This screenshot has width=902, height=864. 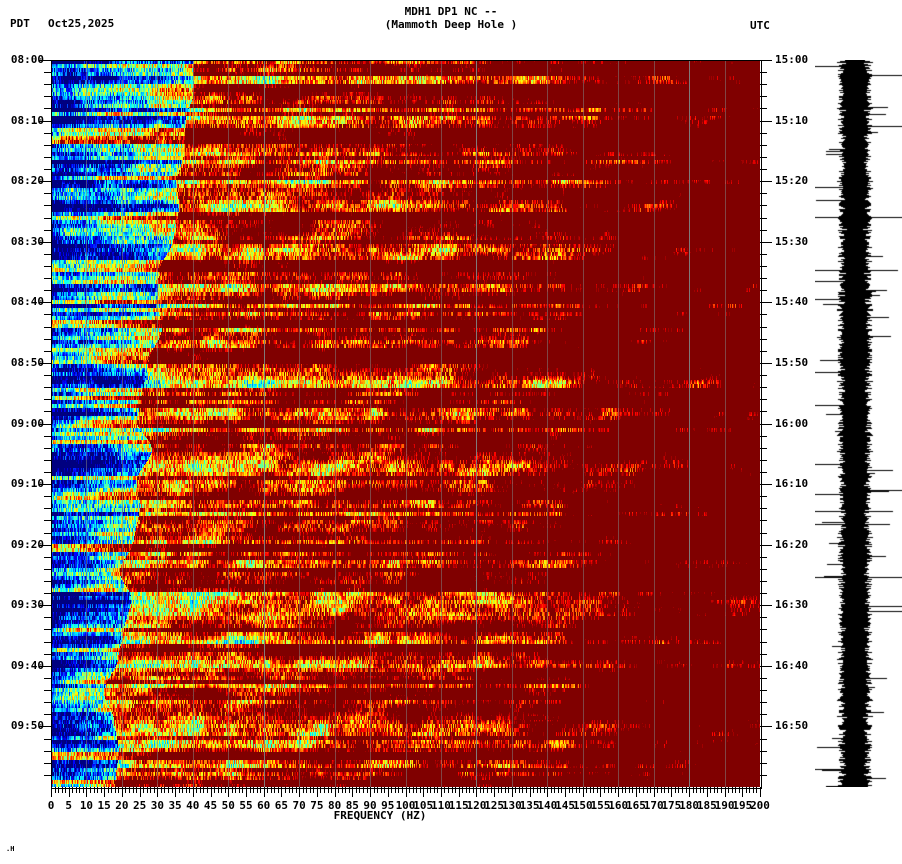 What do you see at coordinates (766, 181) in the screenshot?
I see `time-major-tick-right` at bounding box center [766, 181].